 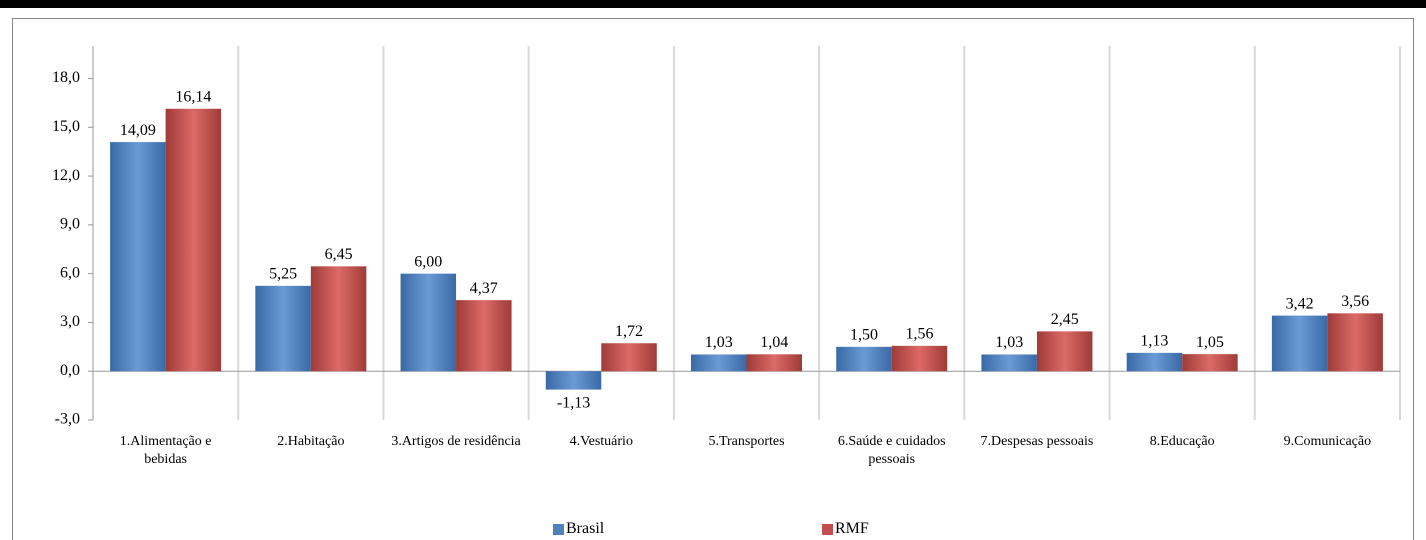 What do you see at coordinates (919, 334) in the screenshot?
I see `value-label: 1,56` at bounding box center [919, 334].